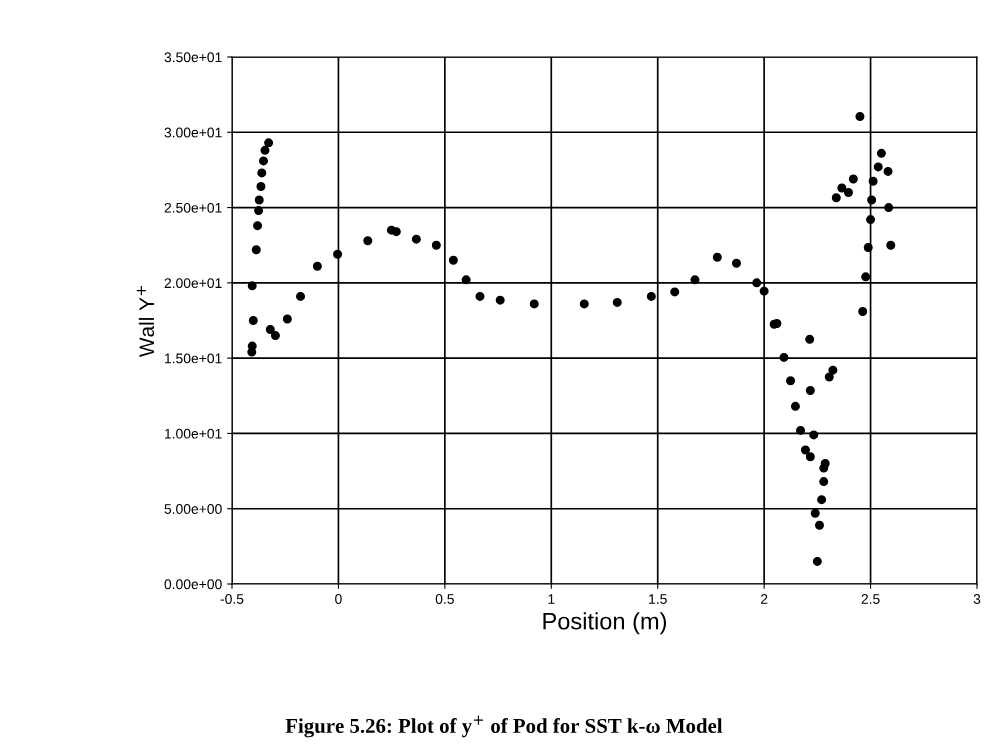 Image resolution: width=1008 pixels, height=753 pixels. Describe the element at coordinates (145, 322) in the screenshot. I see `y-axis-title: Wall Y$^{+}$` at that location.